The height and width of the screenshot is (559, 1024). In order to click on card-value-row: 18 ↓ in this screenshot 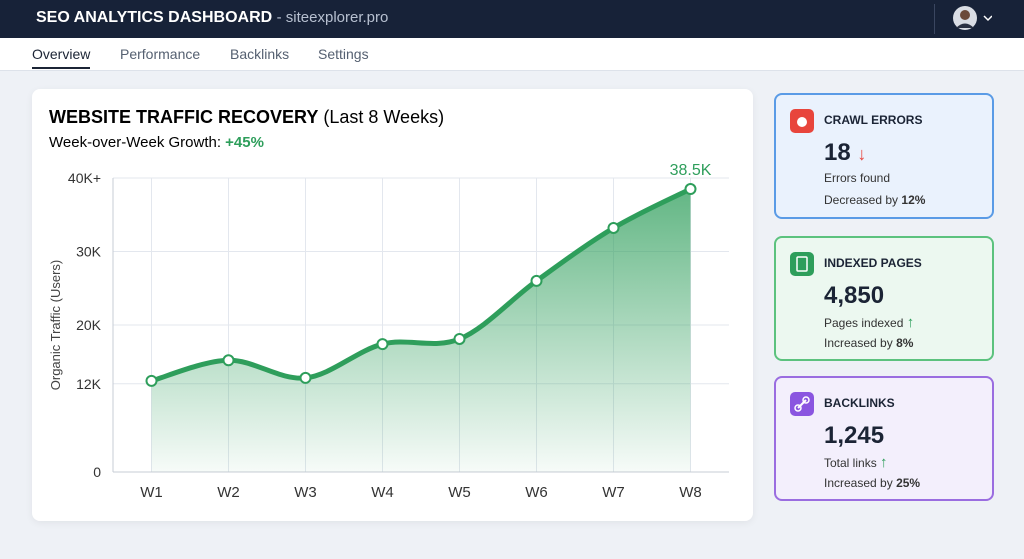, I will do `click(845, 152)`.